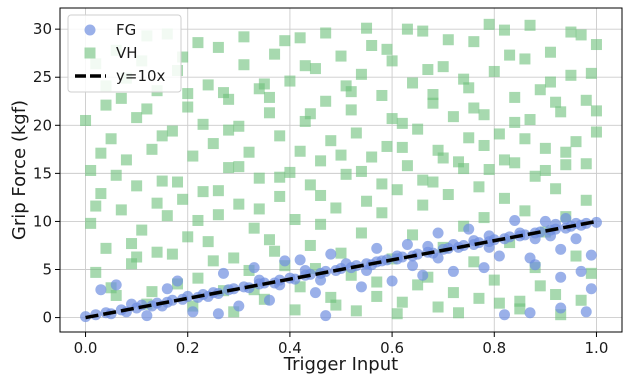  What do you see at coordinates (340, 364) in the screenshot?
I see `x-axis-label: Trigger Input` at bounding box center [340, 364].